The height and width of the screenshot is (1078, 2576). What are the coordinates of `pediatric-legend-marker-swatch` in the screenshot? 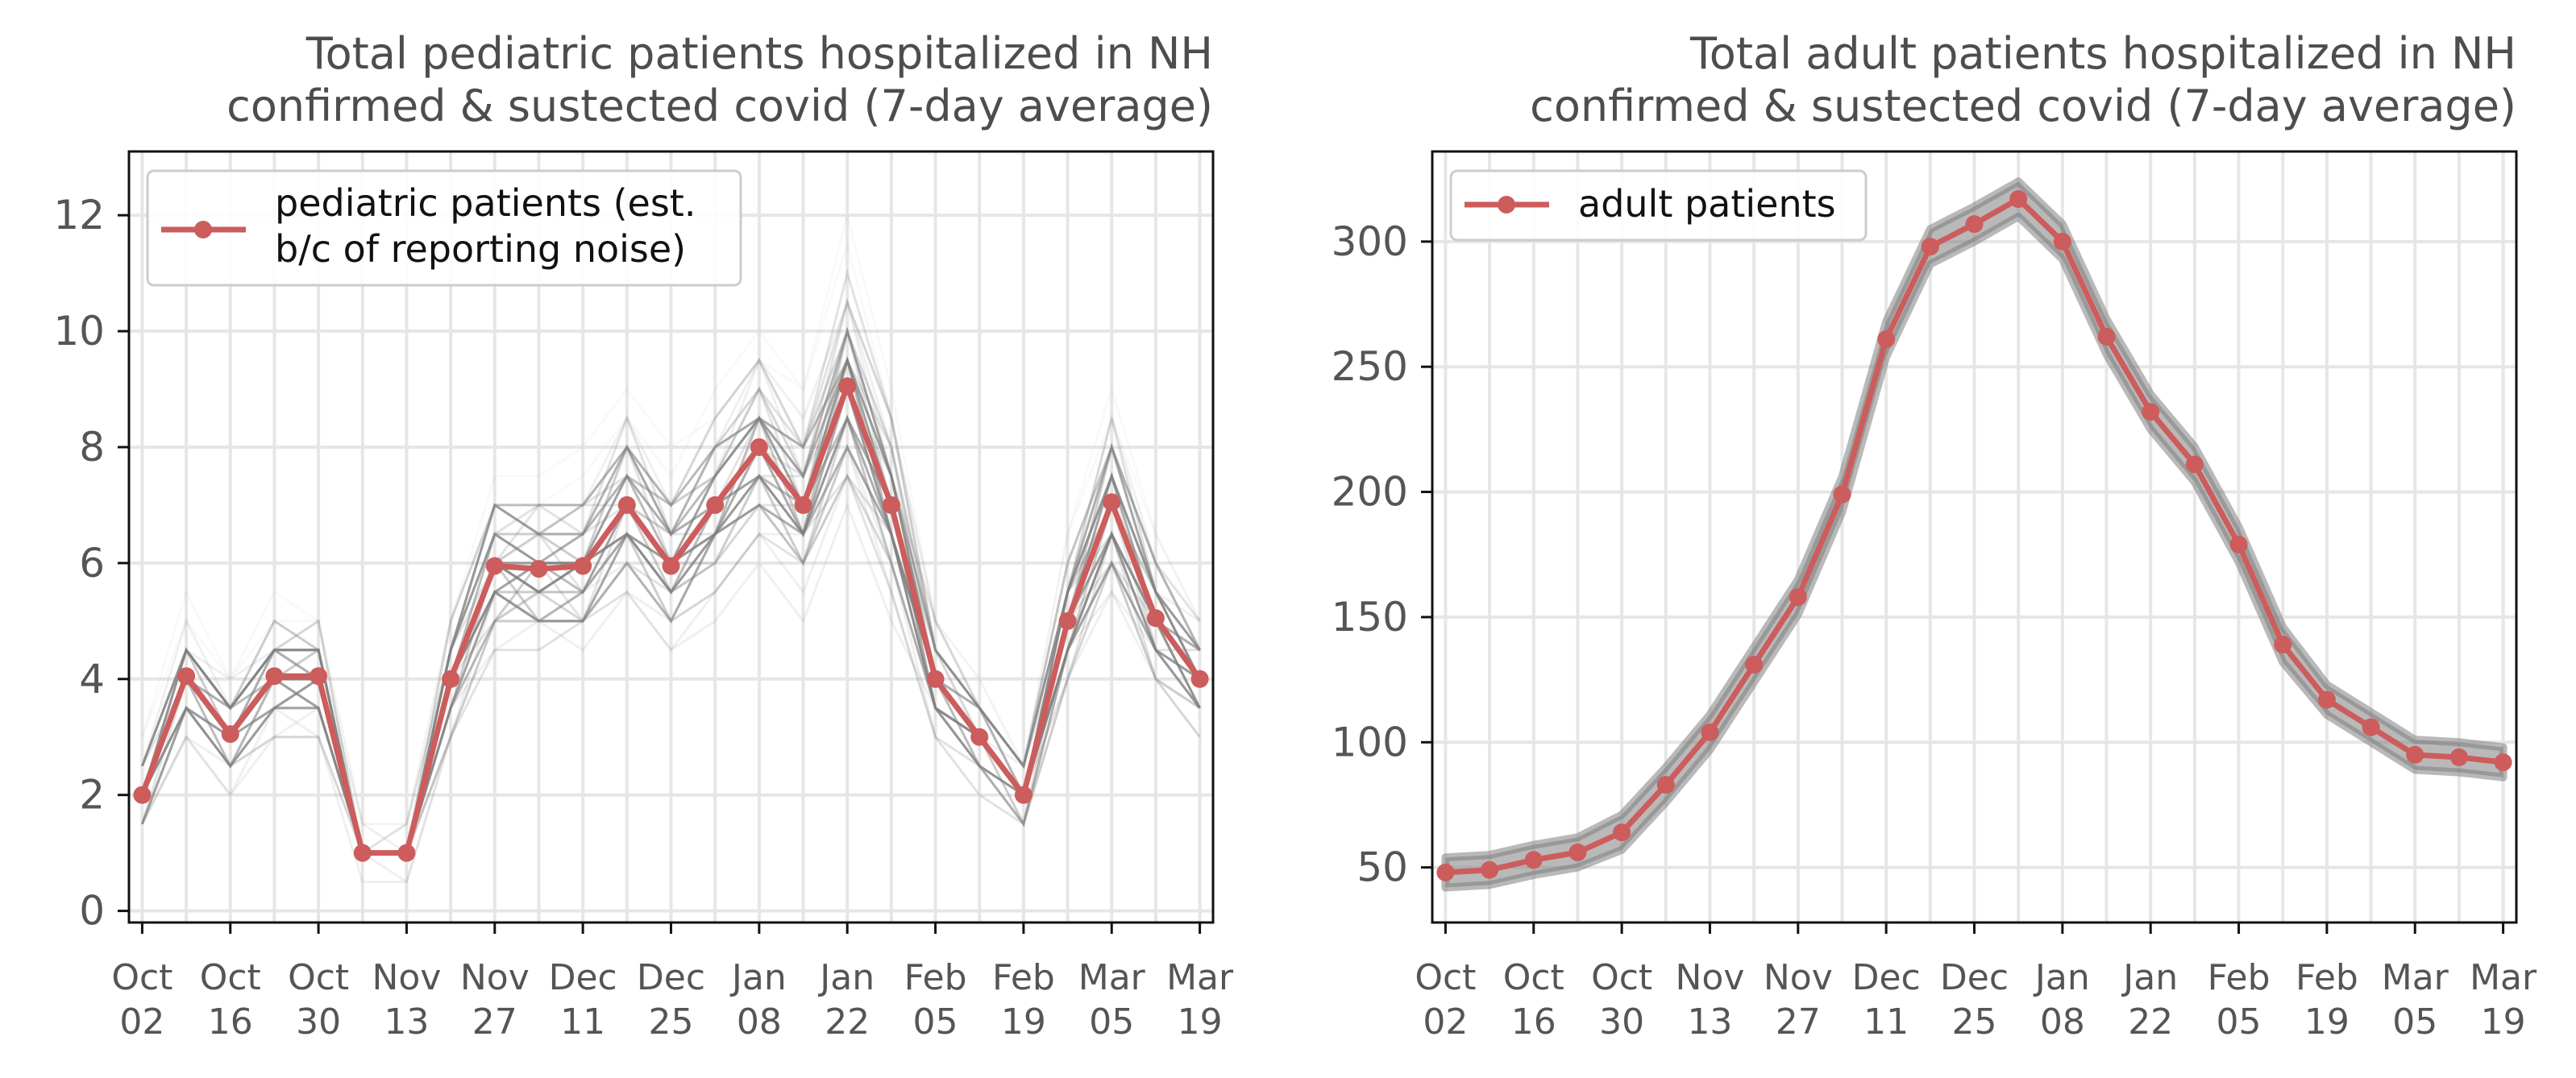 It's located at (203, 230).